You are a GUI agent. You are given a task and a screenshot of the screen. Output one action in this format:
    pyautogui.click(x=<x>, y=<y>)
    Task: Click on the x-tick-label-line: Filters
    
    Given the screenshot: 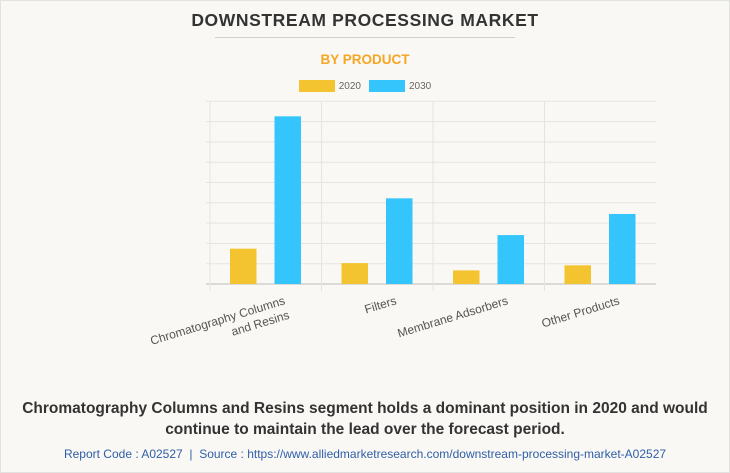 What is the action you would take?
    pyautogui.click(x=380, y=304)
    